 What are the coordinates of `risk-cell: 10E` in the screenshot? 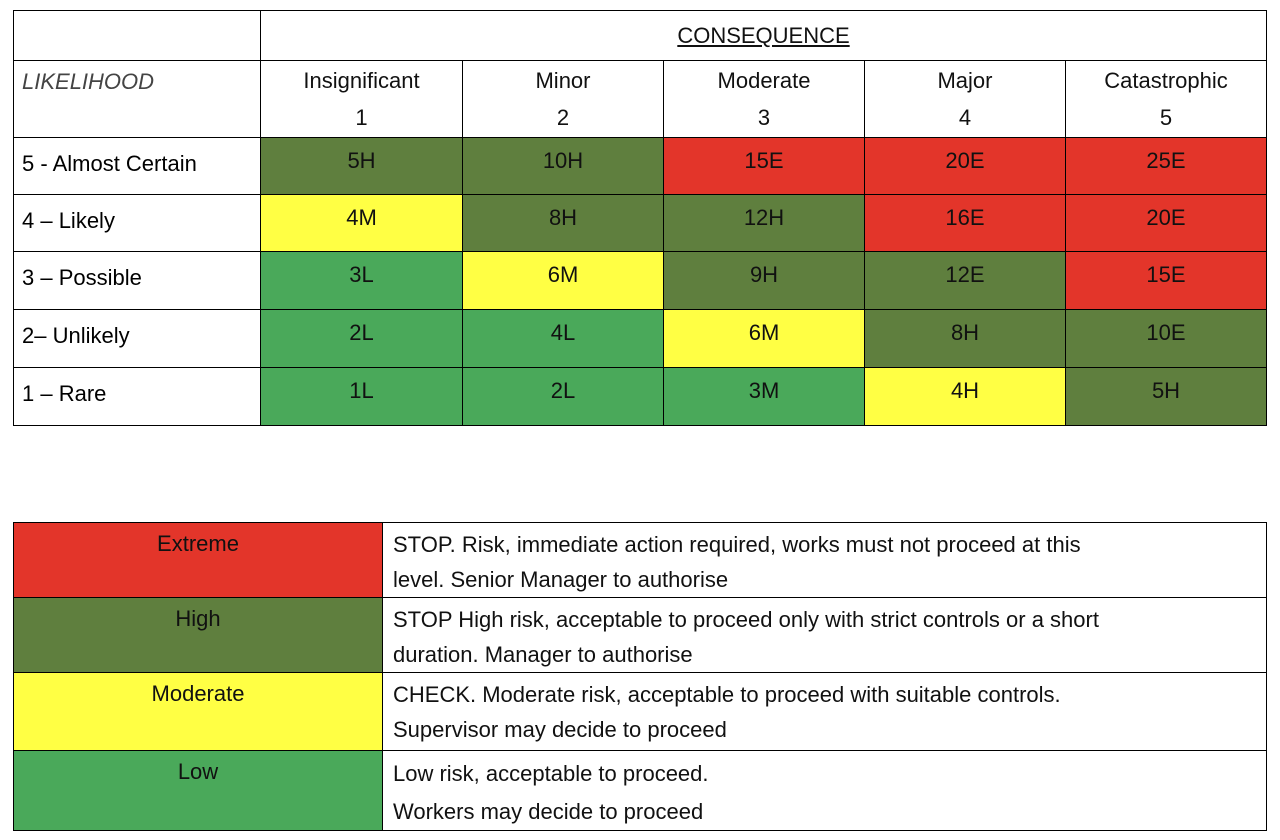 It's located at (1166, 338).